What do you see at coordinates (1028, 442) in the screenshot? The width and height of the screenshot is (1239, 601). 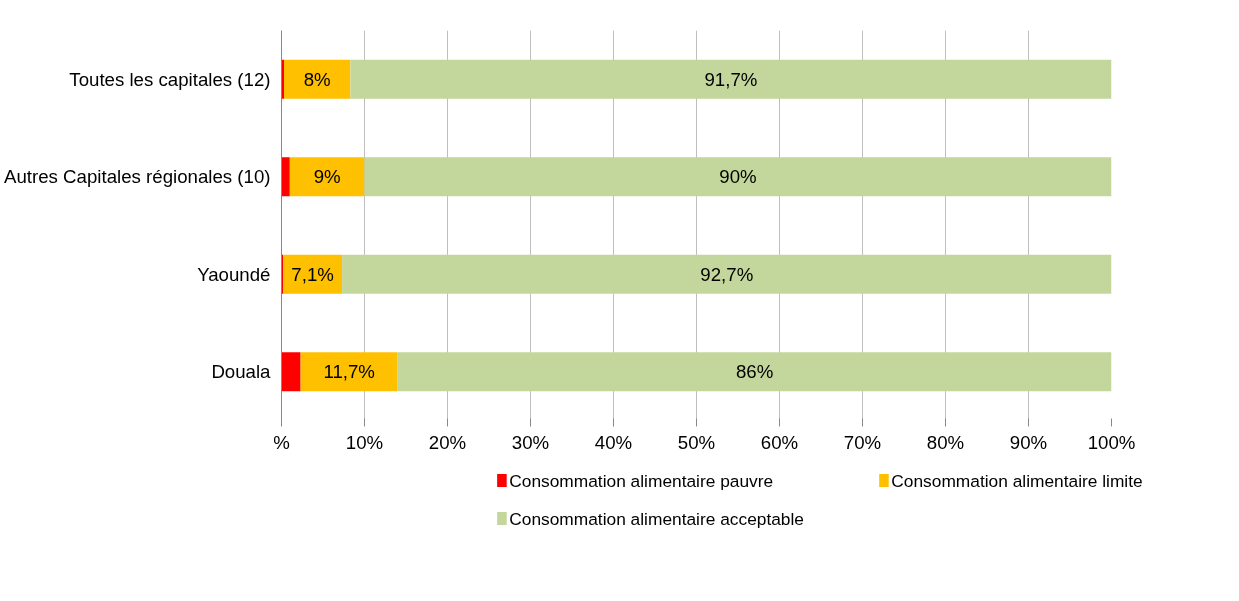 I see `x-tick-label: 90%` at bounding box center [1028, 442].